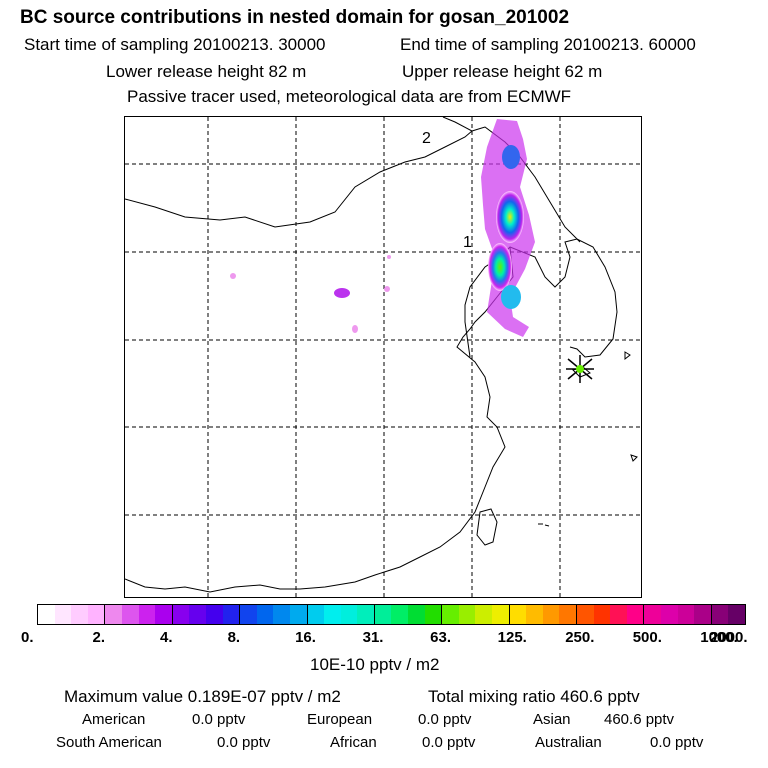 This screenshot has height=768, width=768. What do you see at coordinates (109, 742) in the screenshot?
I see `south-american-label: South American` at bounding box center [109, 742].